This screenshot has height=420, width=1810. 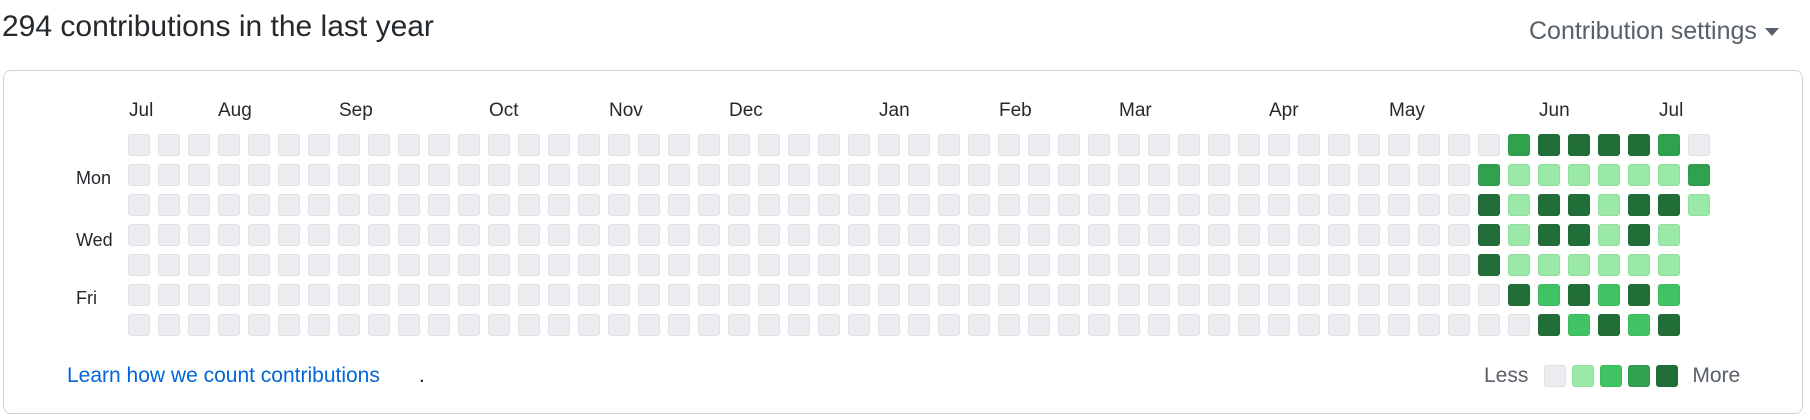 I want to click on learn-contributions-link: Learn how we count contributions, so click(x=223, y=375).